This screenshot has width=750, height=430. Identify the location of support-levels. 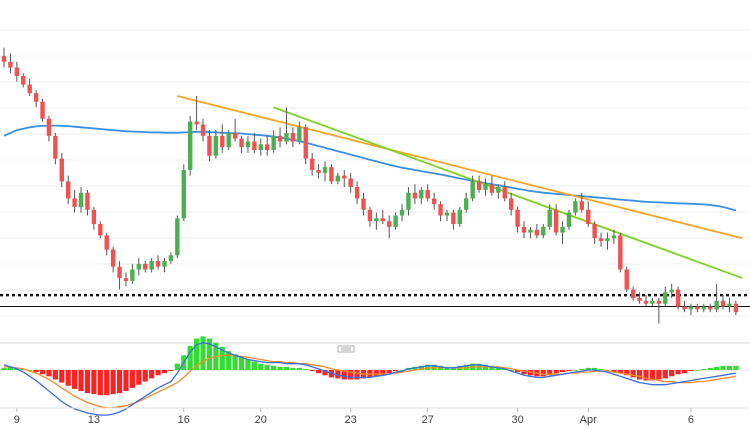
(375, 300).